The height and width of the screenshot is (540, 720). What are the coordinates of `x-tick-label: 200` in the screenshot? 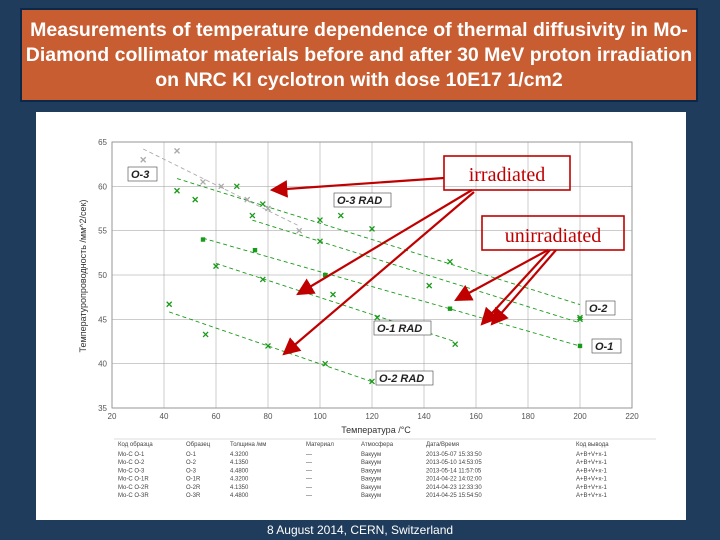 It's located at (580, 416).